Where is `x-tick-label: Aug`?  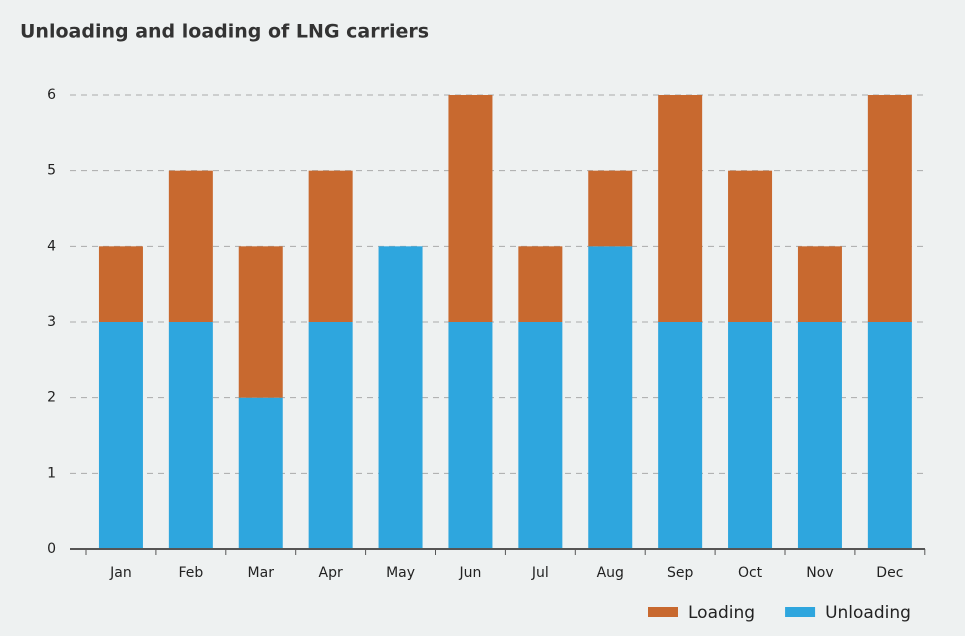
x-tick-label: Aug is located at coordinates (610, 573).